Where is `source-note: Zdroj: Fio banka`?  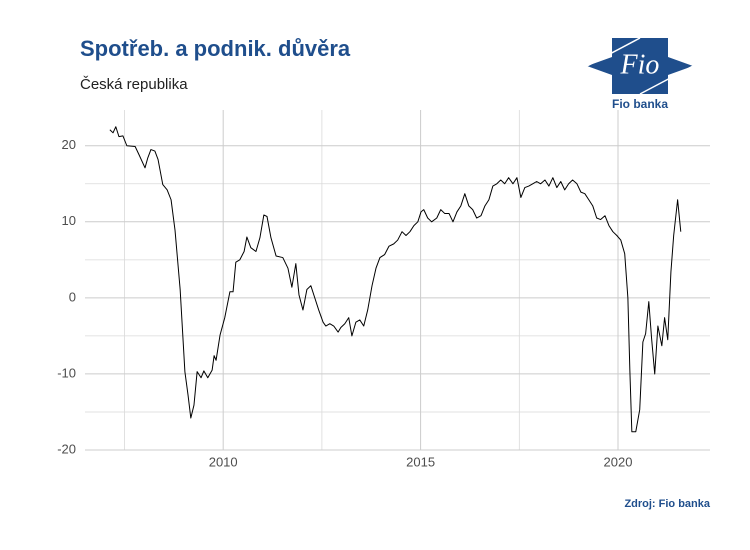 source-note: Zdroj: Fio banka is located at coordinates (667, 504).